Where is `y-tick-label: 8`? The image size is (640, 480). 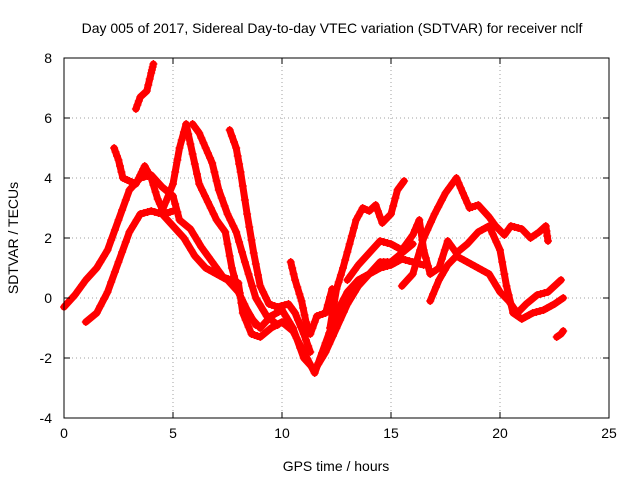
y-tick-label: 8 is located at coordinates (48, 58).